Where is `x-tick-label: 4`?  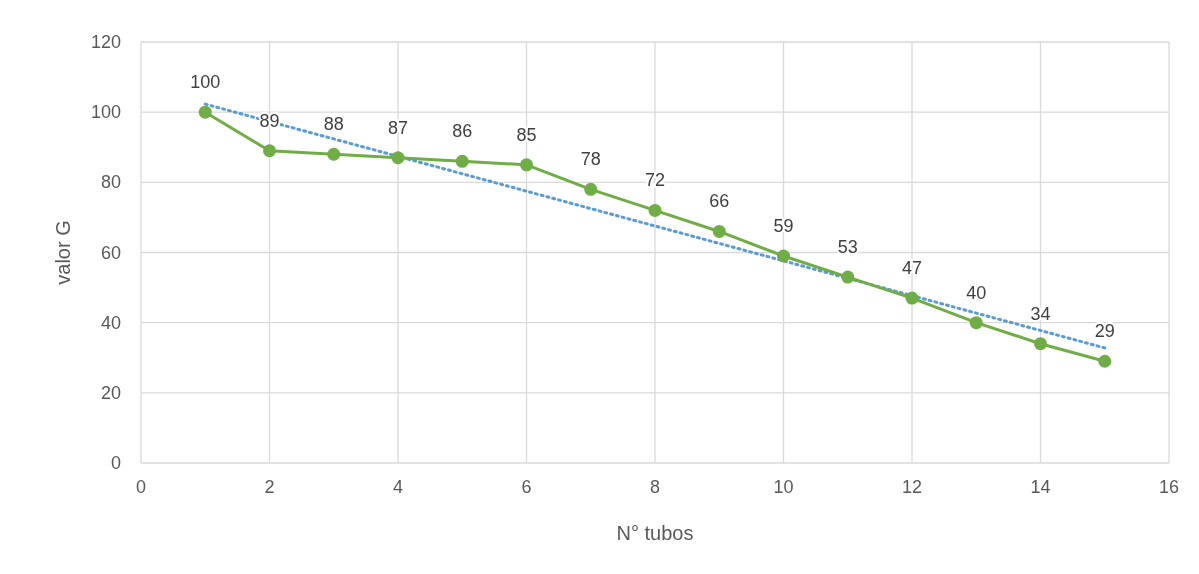 x-tick-label: 4 is located at coordinates (398, 487).